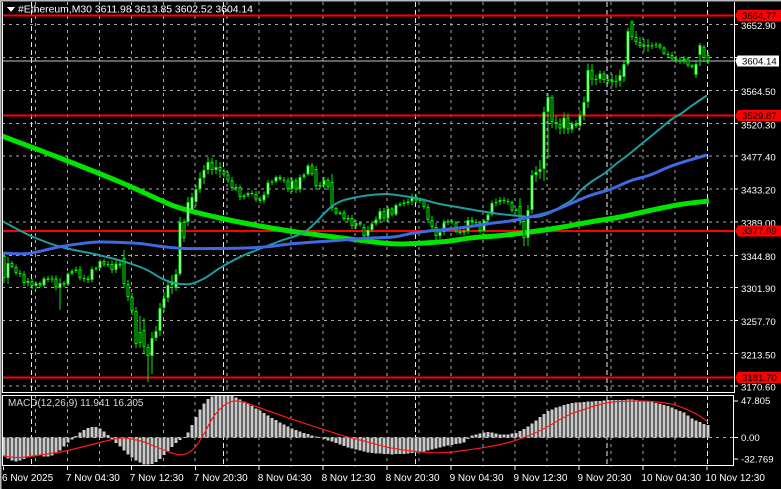 The width and height of the screenshot is (781, 489). What do you see at coordinates (605, 478) in the screenshot?
I see `svg-text: 9 Nov 20:30` at bounding box center [605, 478].